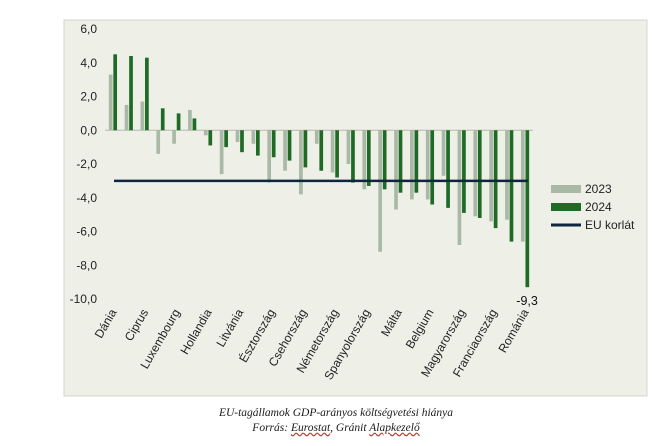 The width and height of the screenshot is (672, 446). What do you see at coordinates (88, 63) in the screenshot?
I see `y-tick-label: 4,0` at bounding box center [88, 63].